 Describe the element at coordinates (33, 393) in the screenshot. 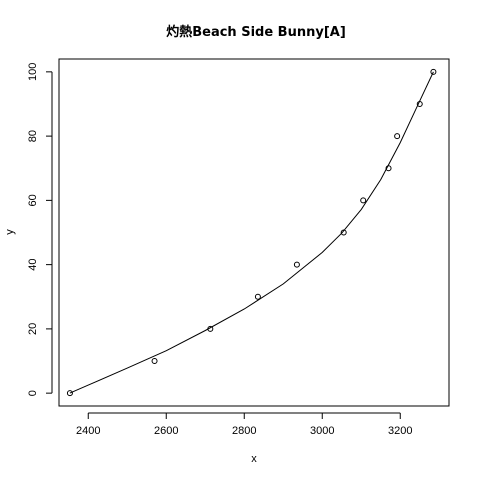

I see `y-tick-label: 0` at that location.